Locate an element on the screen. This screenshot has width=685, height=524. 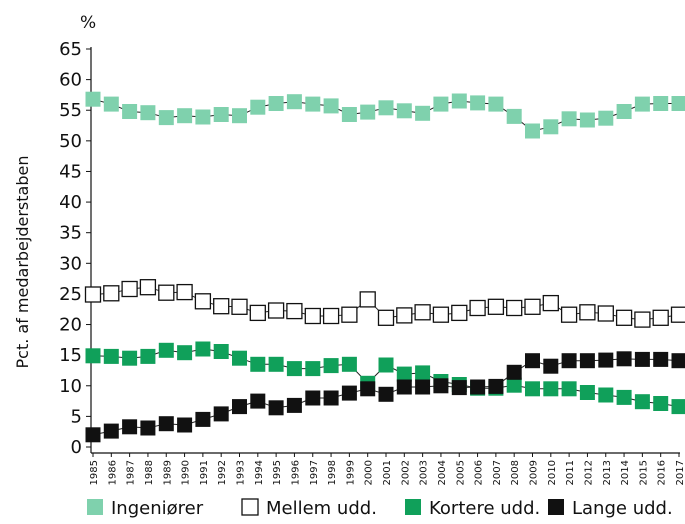
x-tick-label: 1991 is located at coordinates (204, 472).